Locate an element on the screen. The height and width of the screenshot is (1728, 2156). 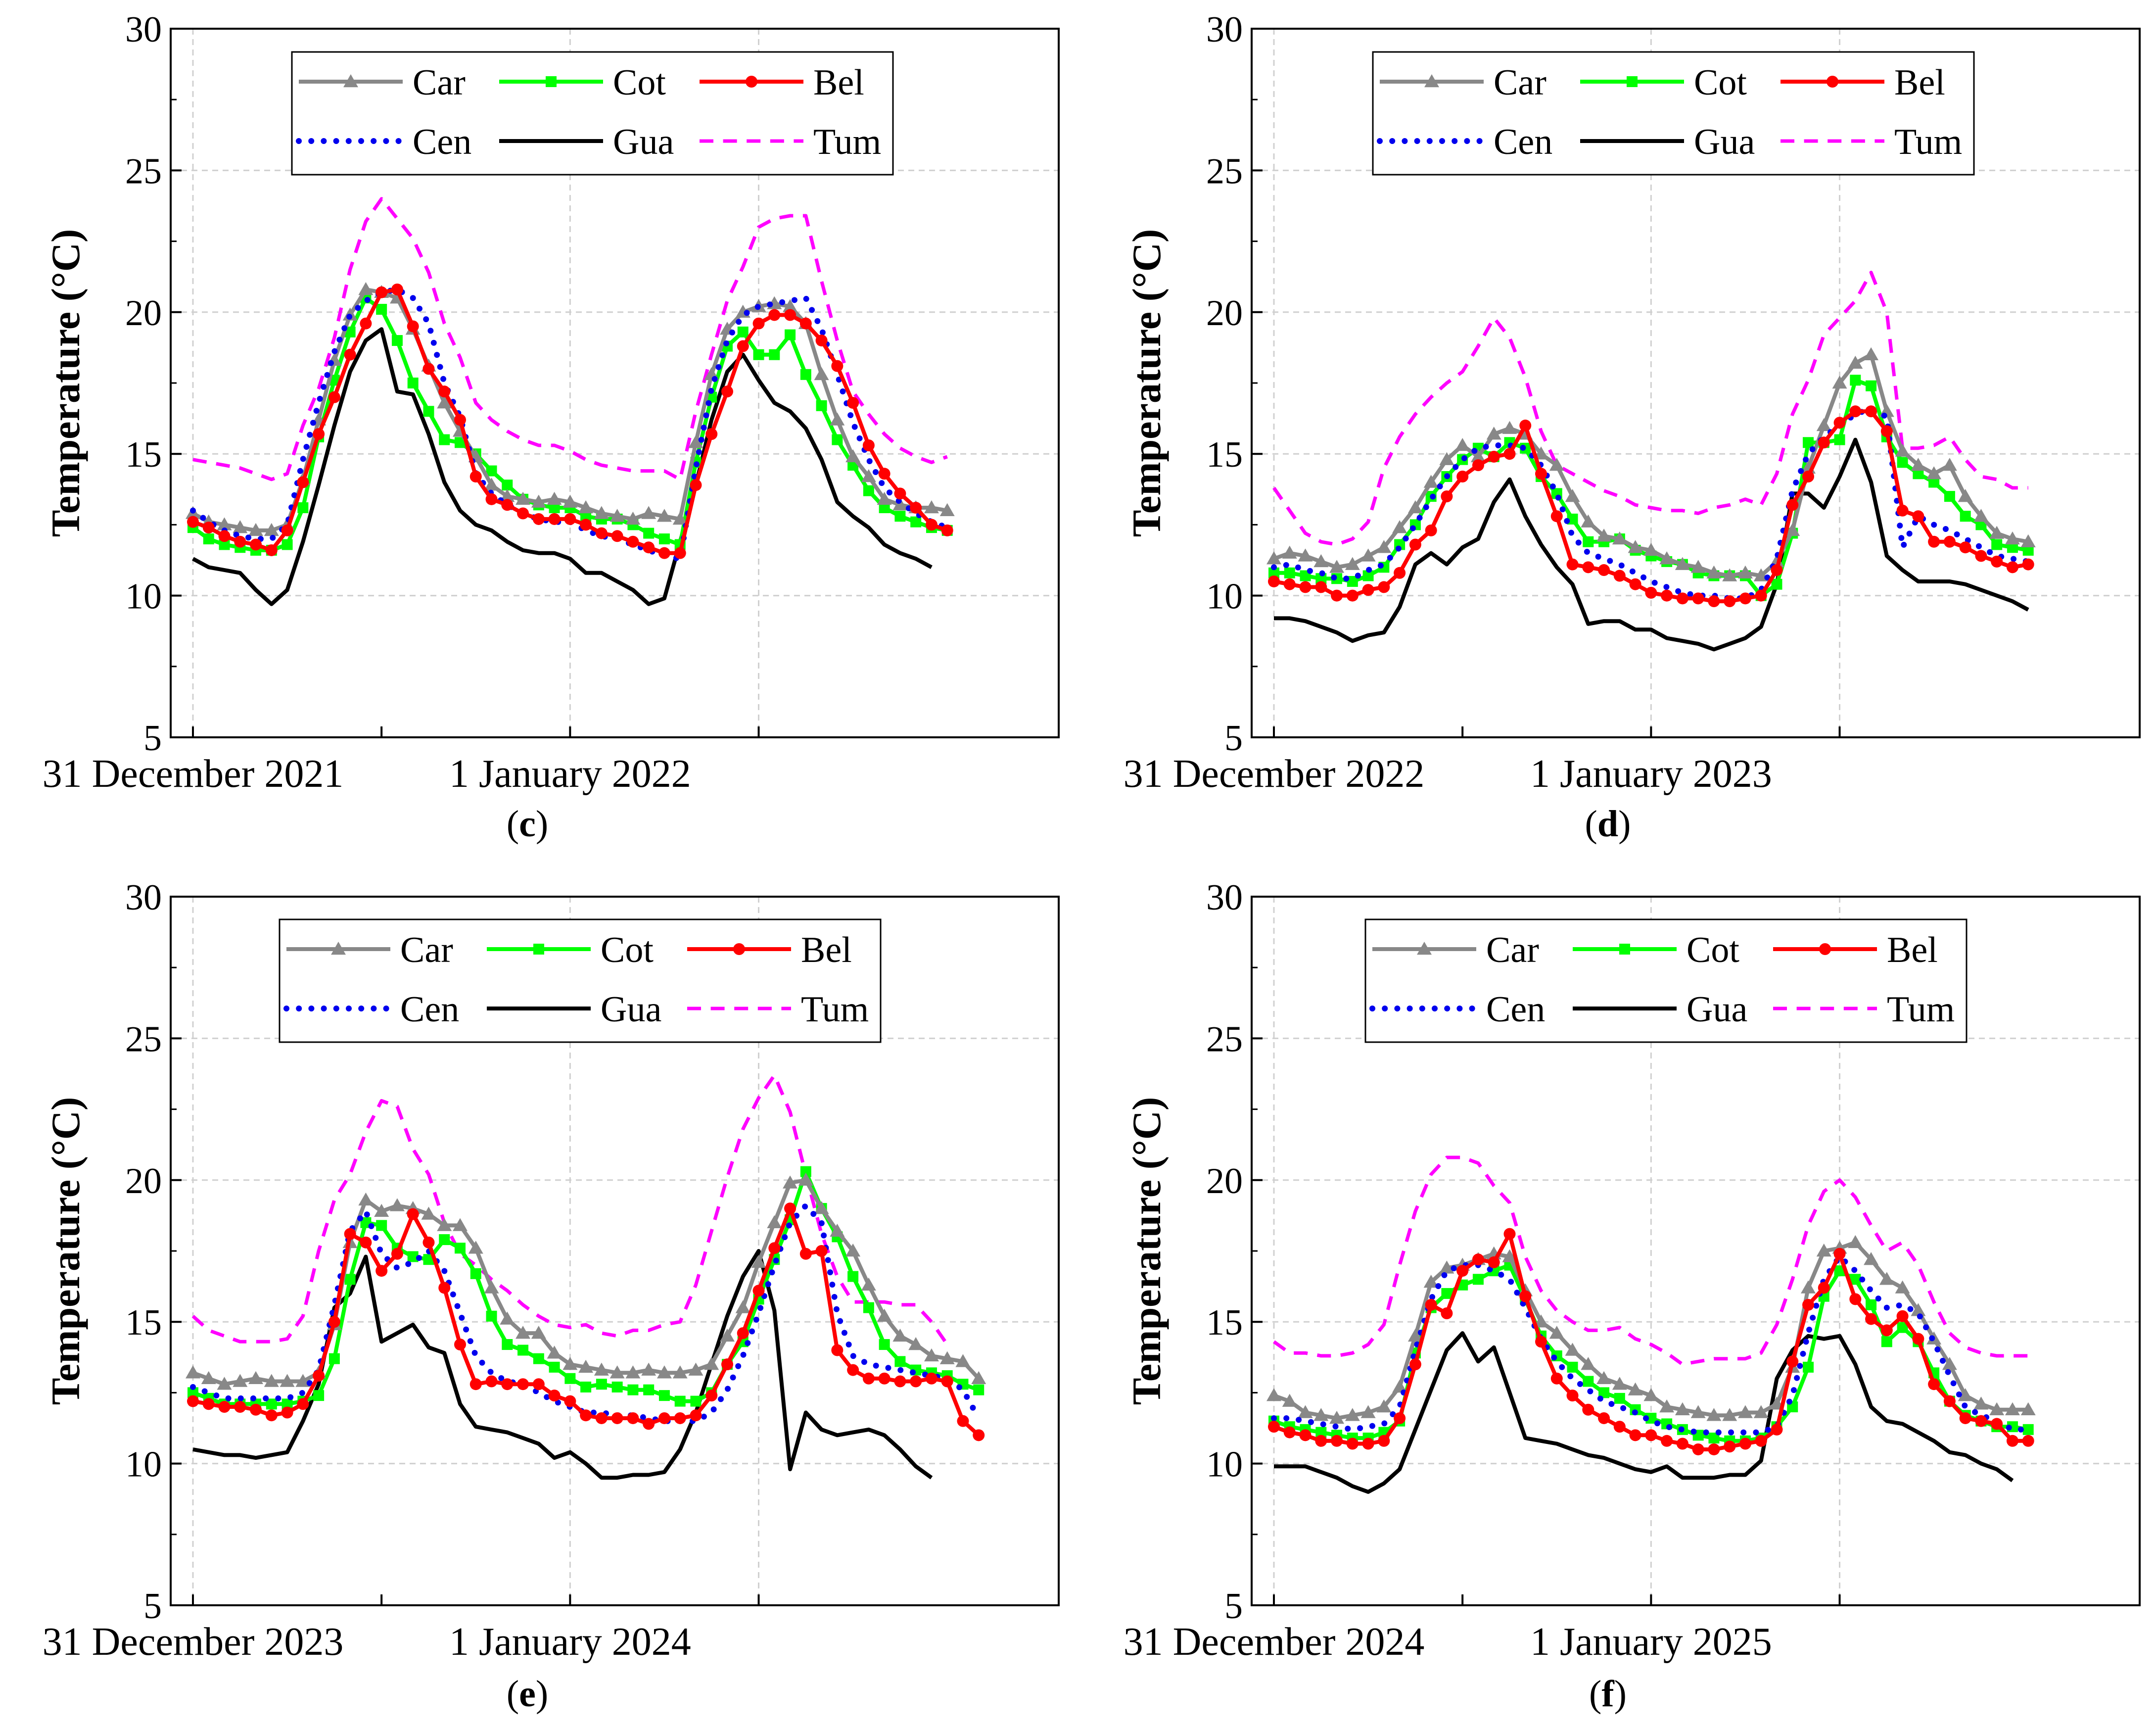
legend-item-bel: Bel is located at coordinates (1863, 82).